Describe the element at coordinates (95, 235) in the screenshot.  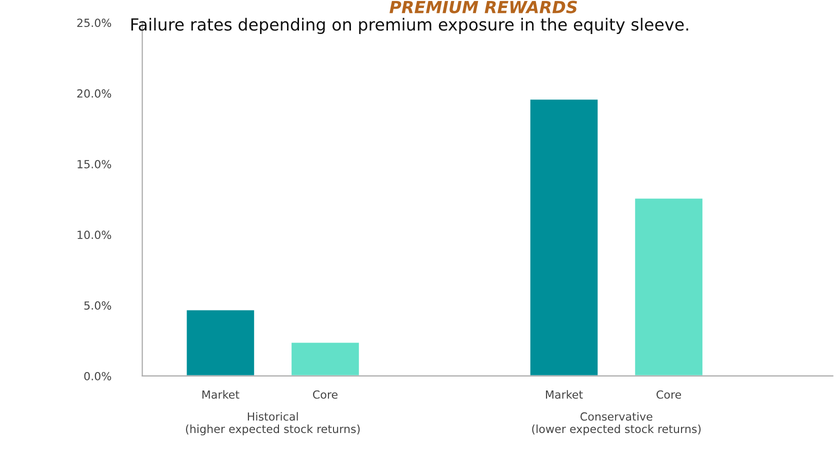
I see `y-tick-label: 10.0%` at that location.